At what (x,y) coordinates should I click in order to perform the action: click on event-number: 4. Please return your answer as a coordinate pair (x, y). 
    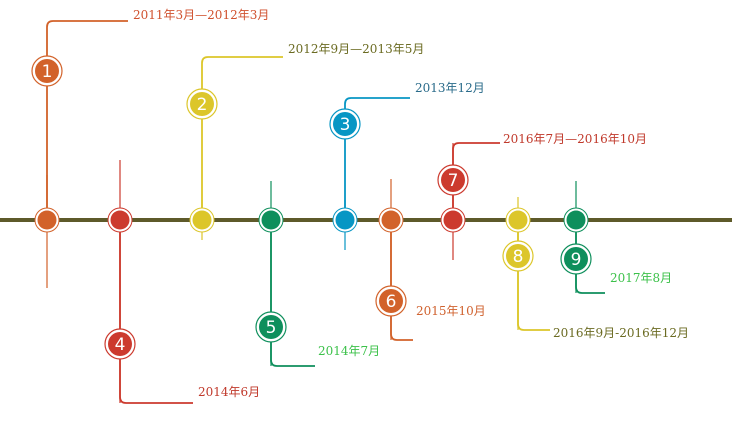
    Looking at the image, I should click on (120, 345).